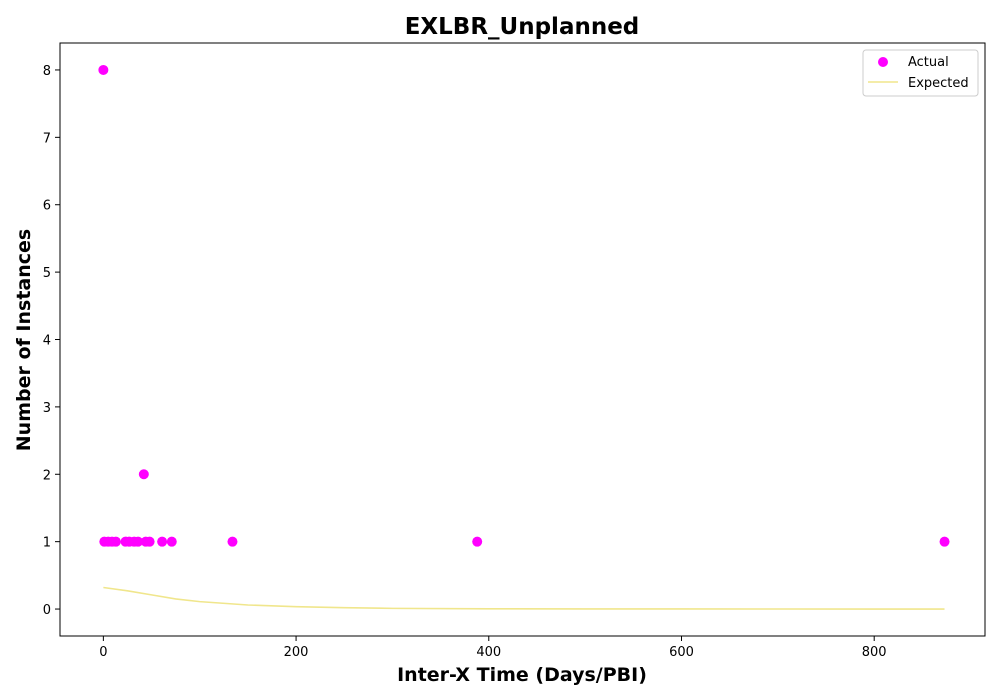  I want to click on y-axis-label: Number of Instances, so click(24, 340).